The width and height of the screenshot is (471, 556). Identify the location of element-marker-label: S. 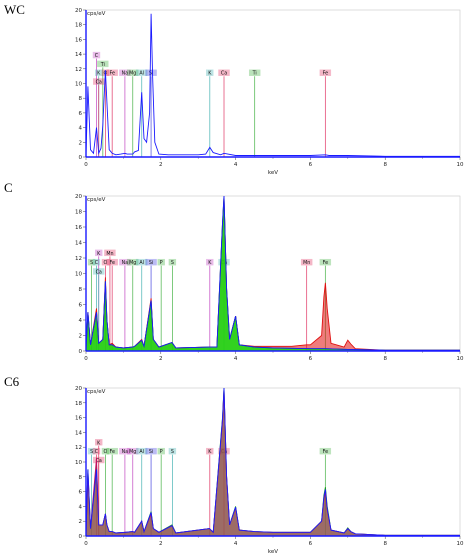
(172, 452).